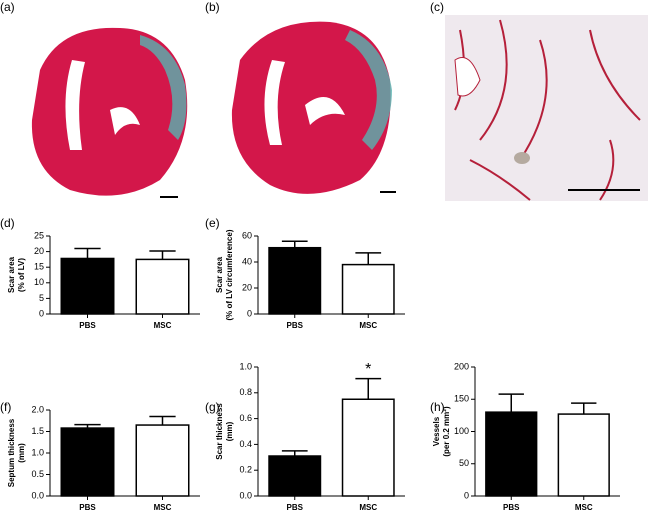 Image resolution: width=648 pixels, height=517 pixels. I want to click on y-tick-label: 5, so click(41, 298).